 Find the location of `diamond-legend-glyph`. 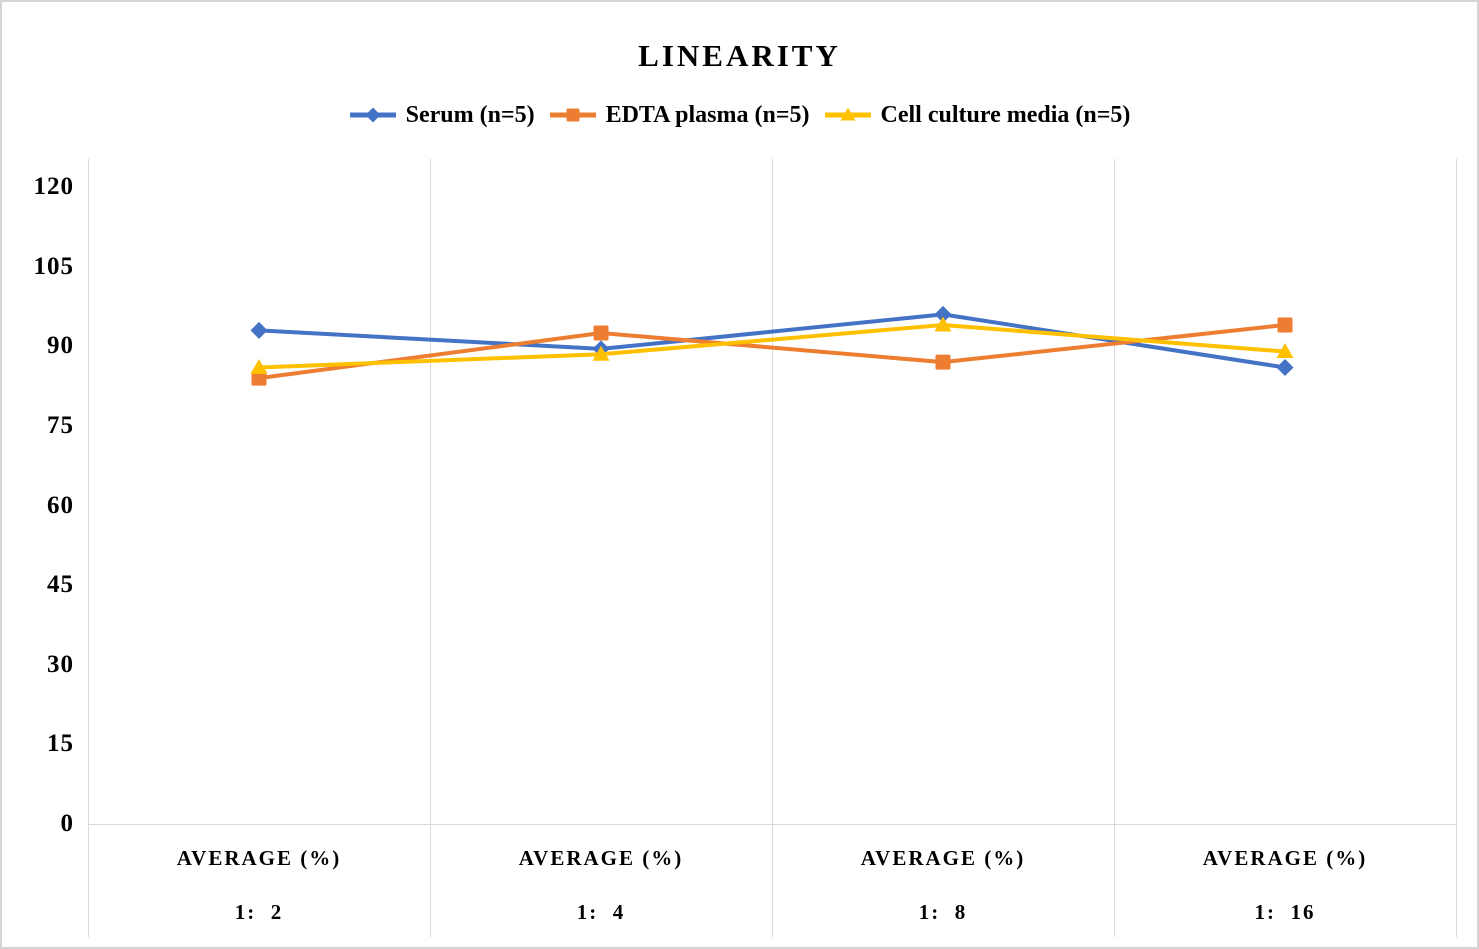

diamond-legend-glyph is located at coordinates (373, 115).